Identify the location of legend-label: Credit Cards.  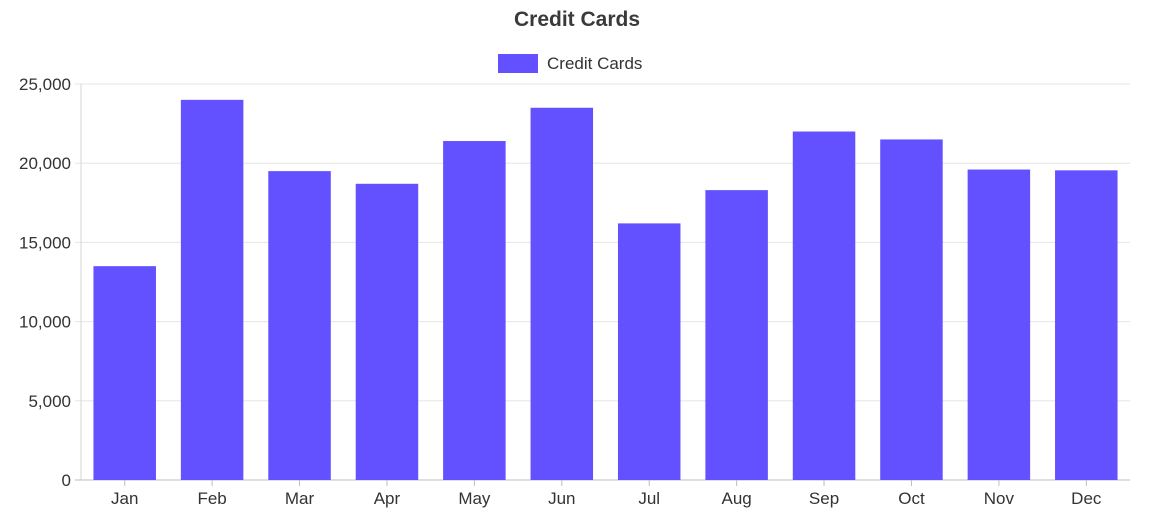
(594, 63).